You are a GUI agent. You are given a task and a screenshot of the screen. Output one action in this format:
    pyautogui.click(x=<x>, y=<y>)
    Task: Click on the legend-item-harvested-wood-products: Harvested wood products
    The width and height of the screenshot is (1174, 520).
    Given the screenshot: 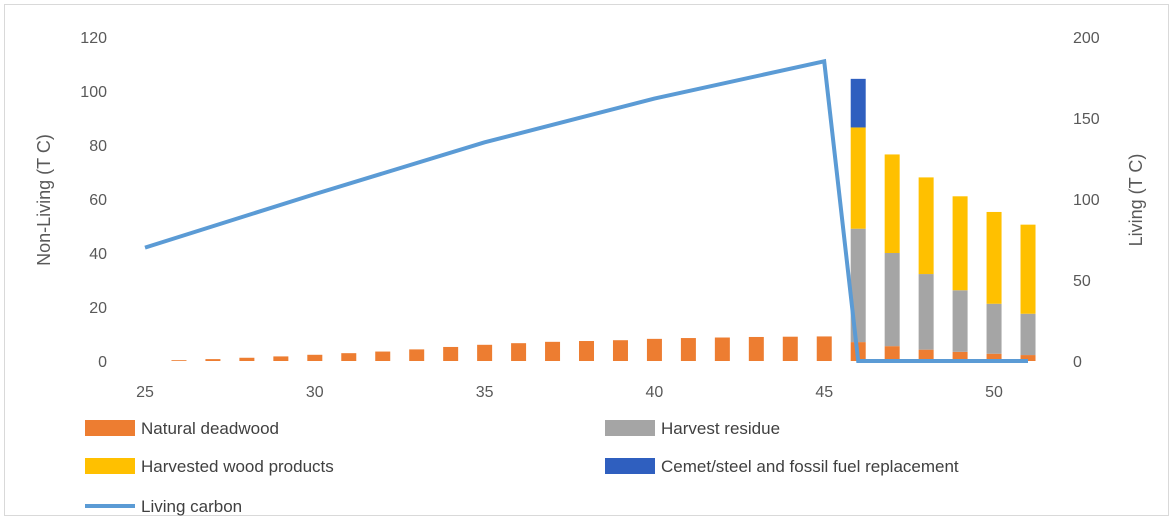 What is the action you would take?
    pyautogui.click(x=209, y=466)
    